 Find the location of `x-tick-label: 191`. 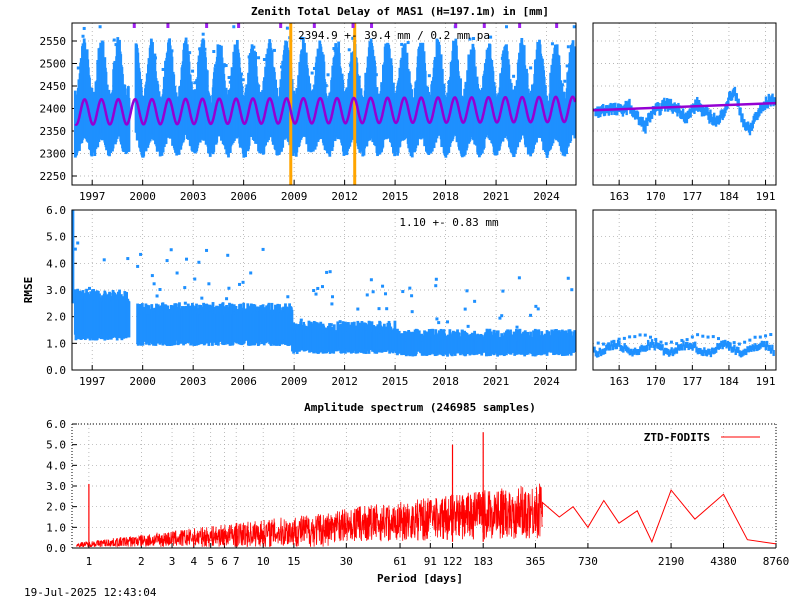

x-tick-label: 191 is located at coordinates (766, 196).